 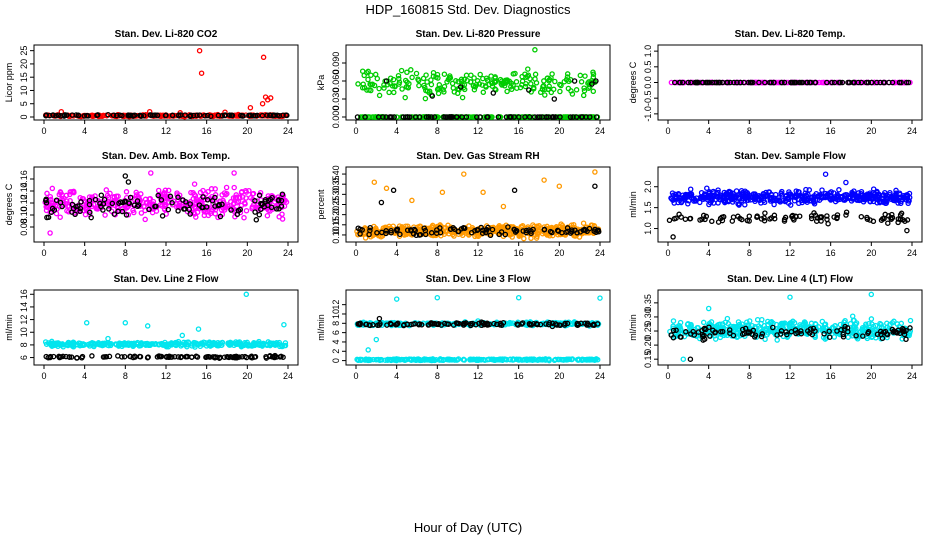 What do you see at coordinates (355, 253) in the screenshot?
I see `x-tick-label: 0` at bounding box center [355, 253].